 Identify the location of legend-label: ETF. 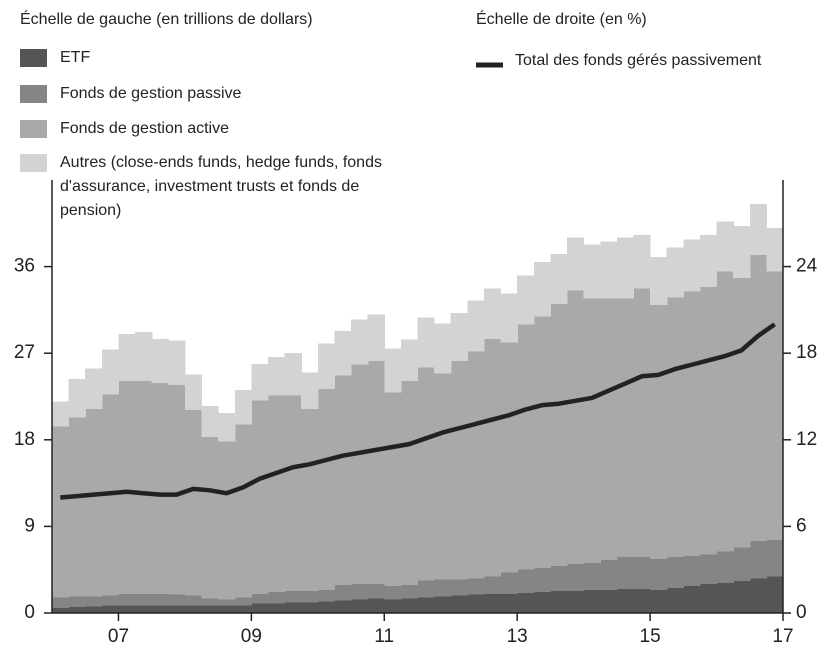
(75, 57).